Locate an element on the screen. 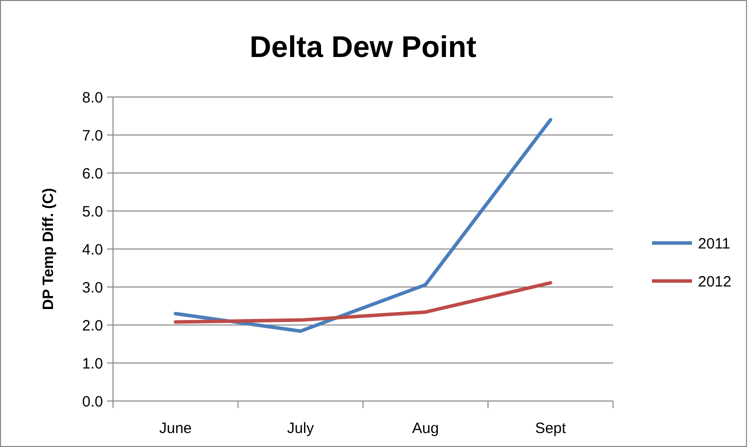  x-tick-label: Aug is located at coordinates (425, 428).